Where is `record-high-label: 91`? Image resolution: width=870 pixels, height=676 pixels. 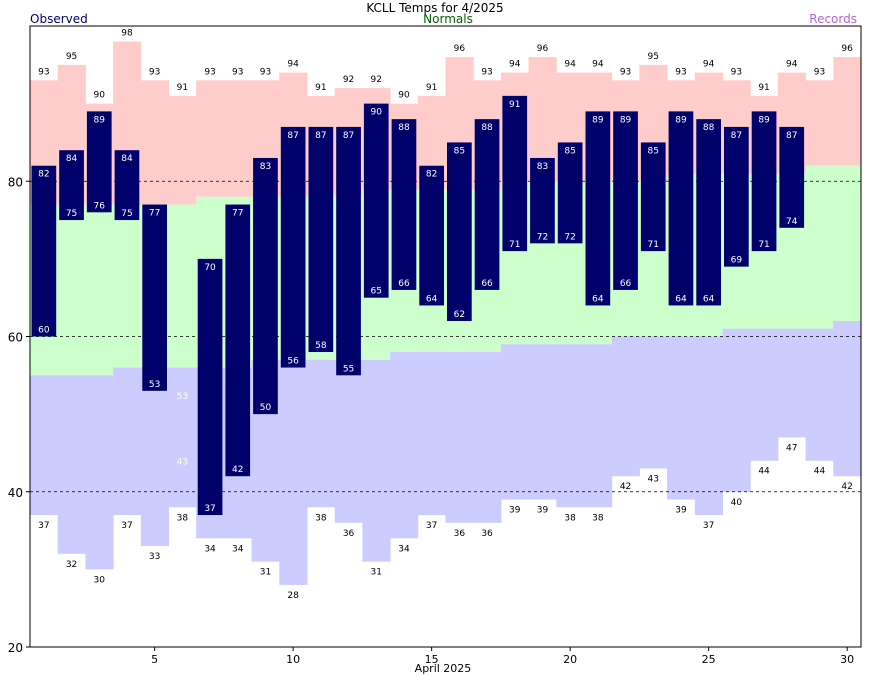
record-high-label: 91 is located at coordinates (763, 88).